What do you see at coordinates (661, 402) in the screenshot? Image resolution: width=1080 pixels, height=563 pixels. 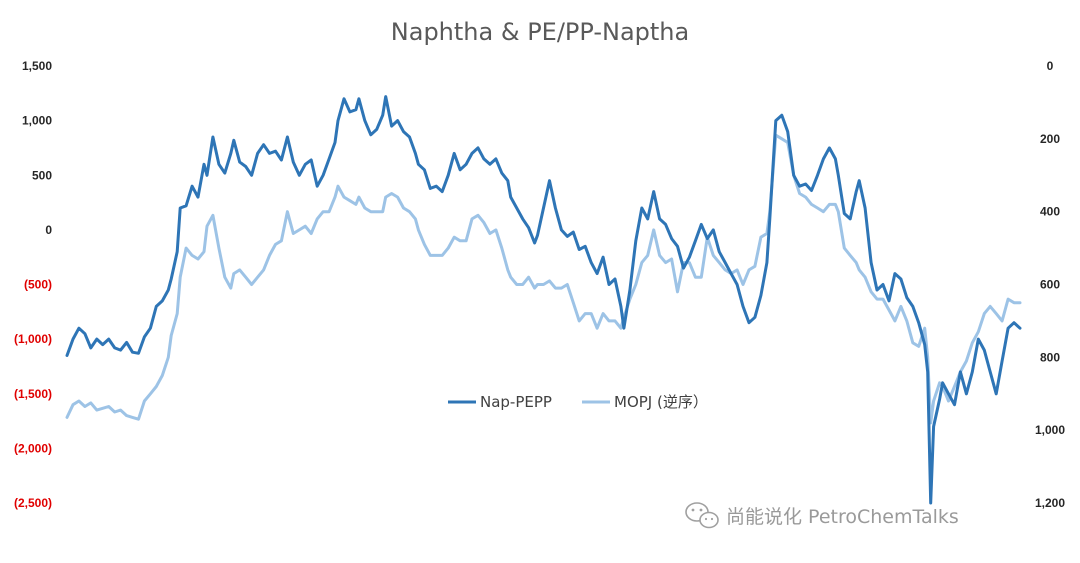 I see `legend-label-mopj: MOPJ (逆序）` at bounding box center [661, 402].